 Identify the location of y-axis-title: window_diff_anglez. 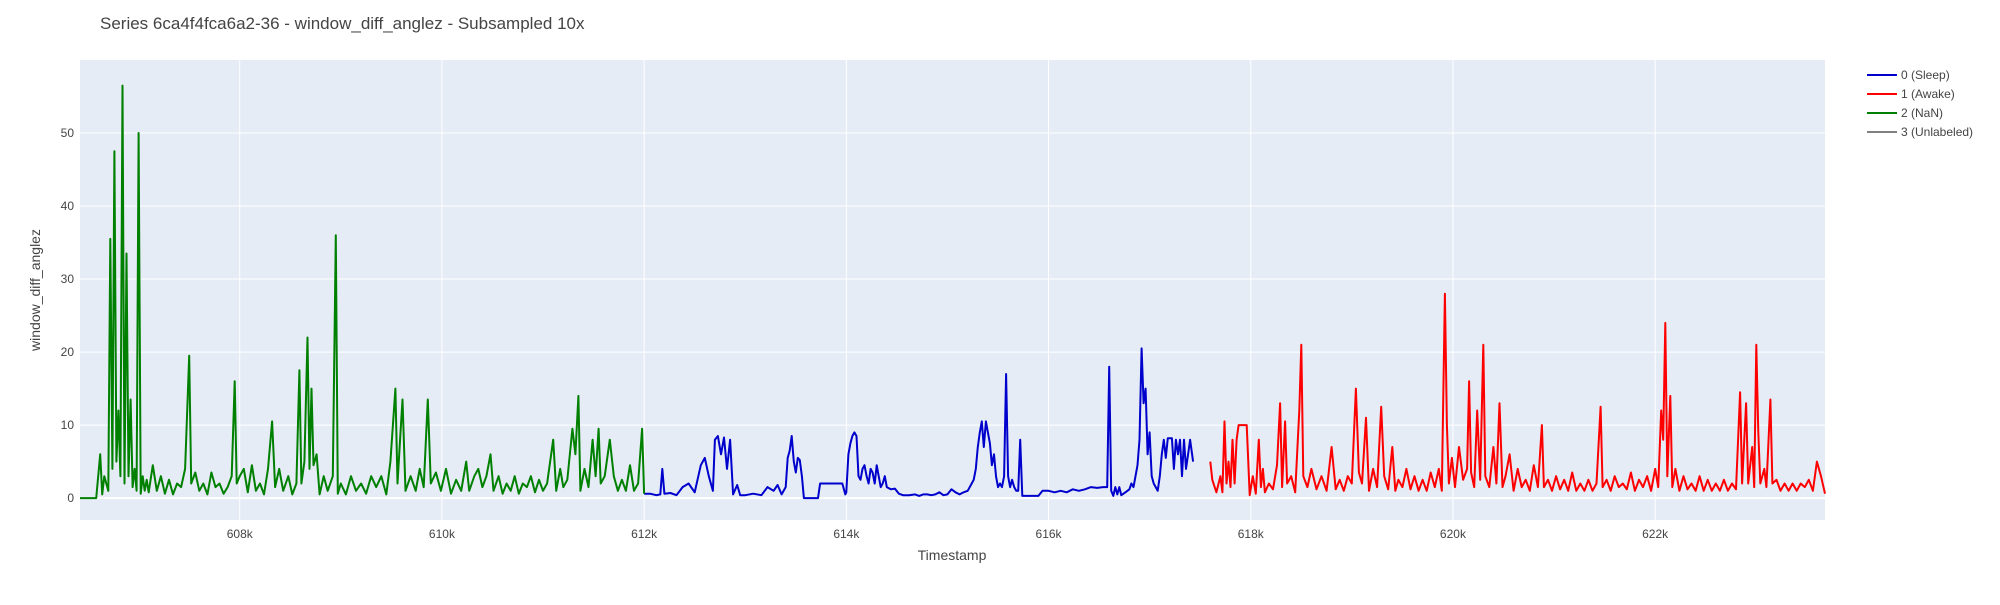
(35, 290).